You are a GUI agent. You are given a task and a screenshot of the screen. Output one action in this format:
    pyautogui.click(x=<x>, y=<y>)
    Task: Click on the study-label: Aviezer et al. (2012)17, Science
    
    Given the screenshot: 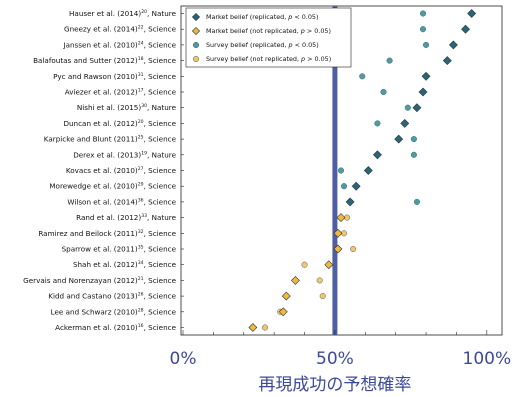 What is the action you would take?
    pyautogui.click(x=121, y=92)
    